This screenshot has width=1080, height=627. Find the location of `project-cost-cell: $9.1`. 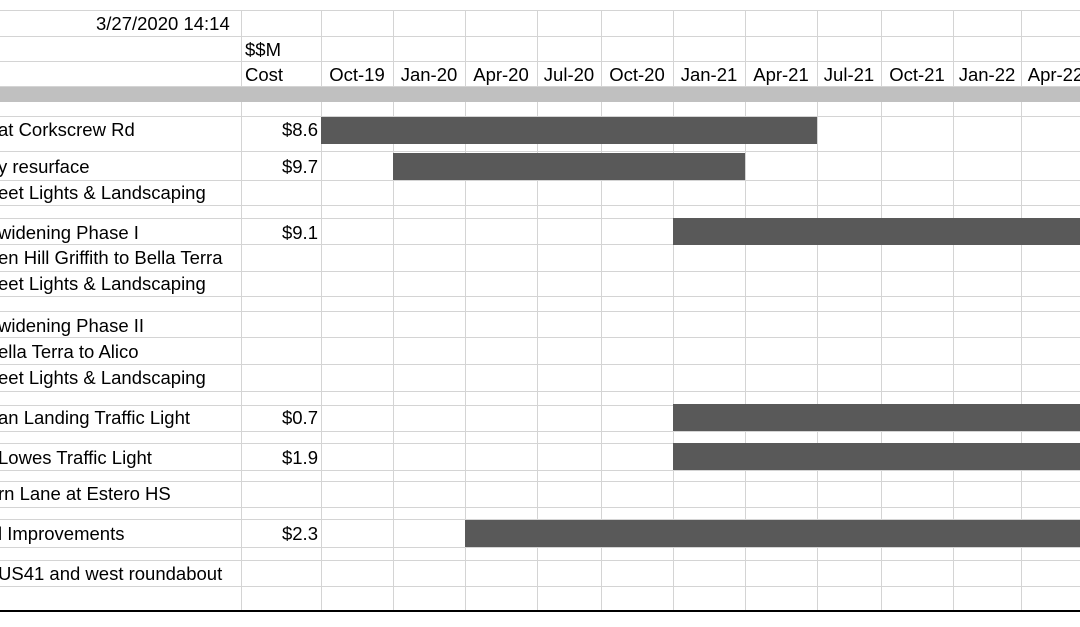

project-cost-cell: $9.1 is located at coordinates (299, 232).